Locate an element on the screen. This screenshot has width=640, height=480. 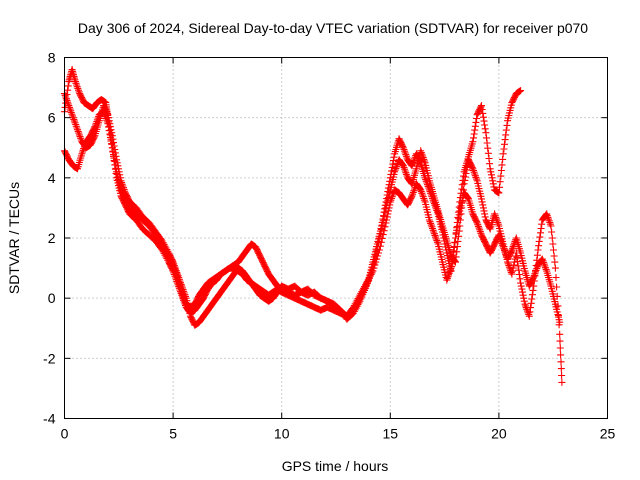
x-axis-title: GPS time / hours is located at coordinates (335, 466).